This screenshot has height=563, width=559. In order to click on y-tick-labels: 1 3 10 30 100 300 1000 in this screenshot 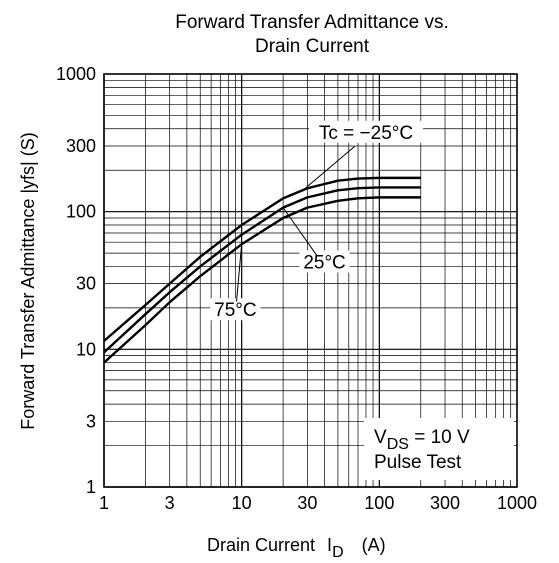, I will do `click(76, 280)`.